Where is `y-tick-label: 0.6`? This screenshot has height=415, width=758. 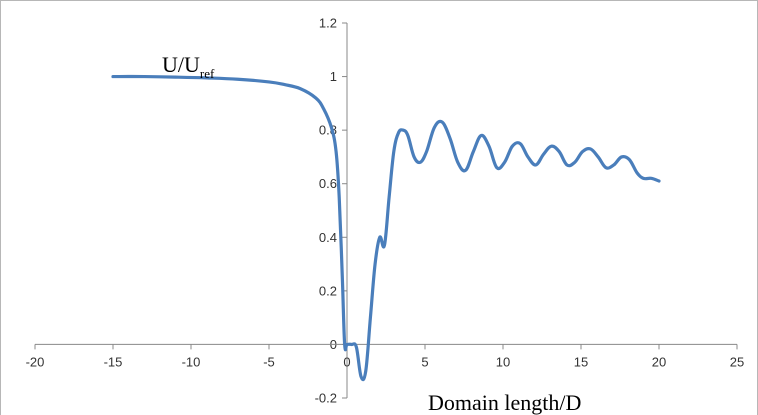
y-tick-label: 0.6 is located at coordinates (328, 183).